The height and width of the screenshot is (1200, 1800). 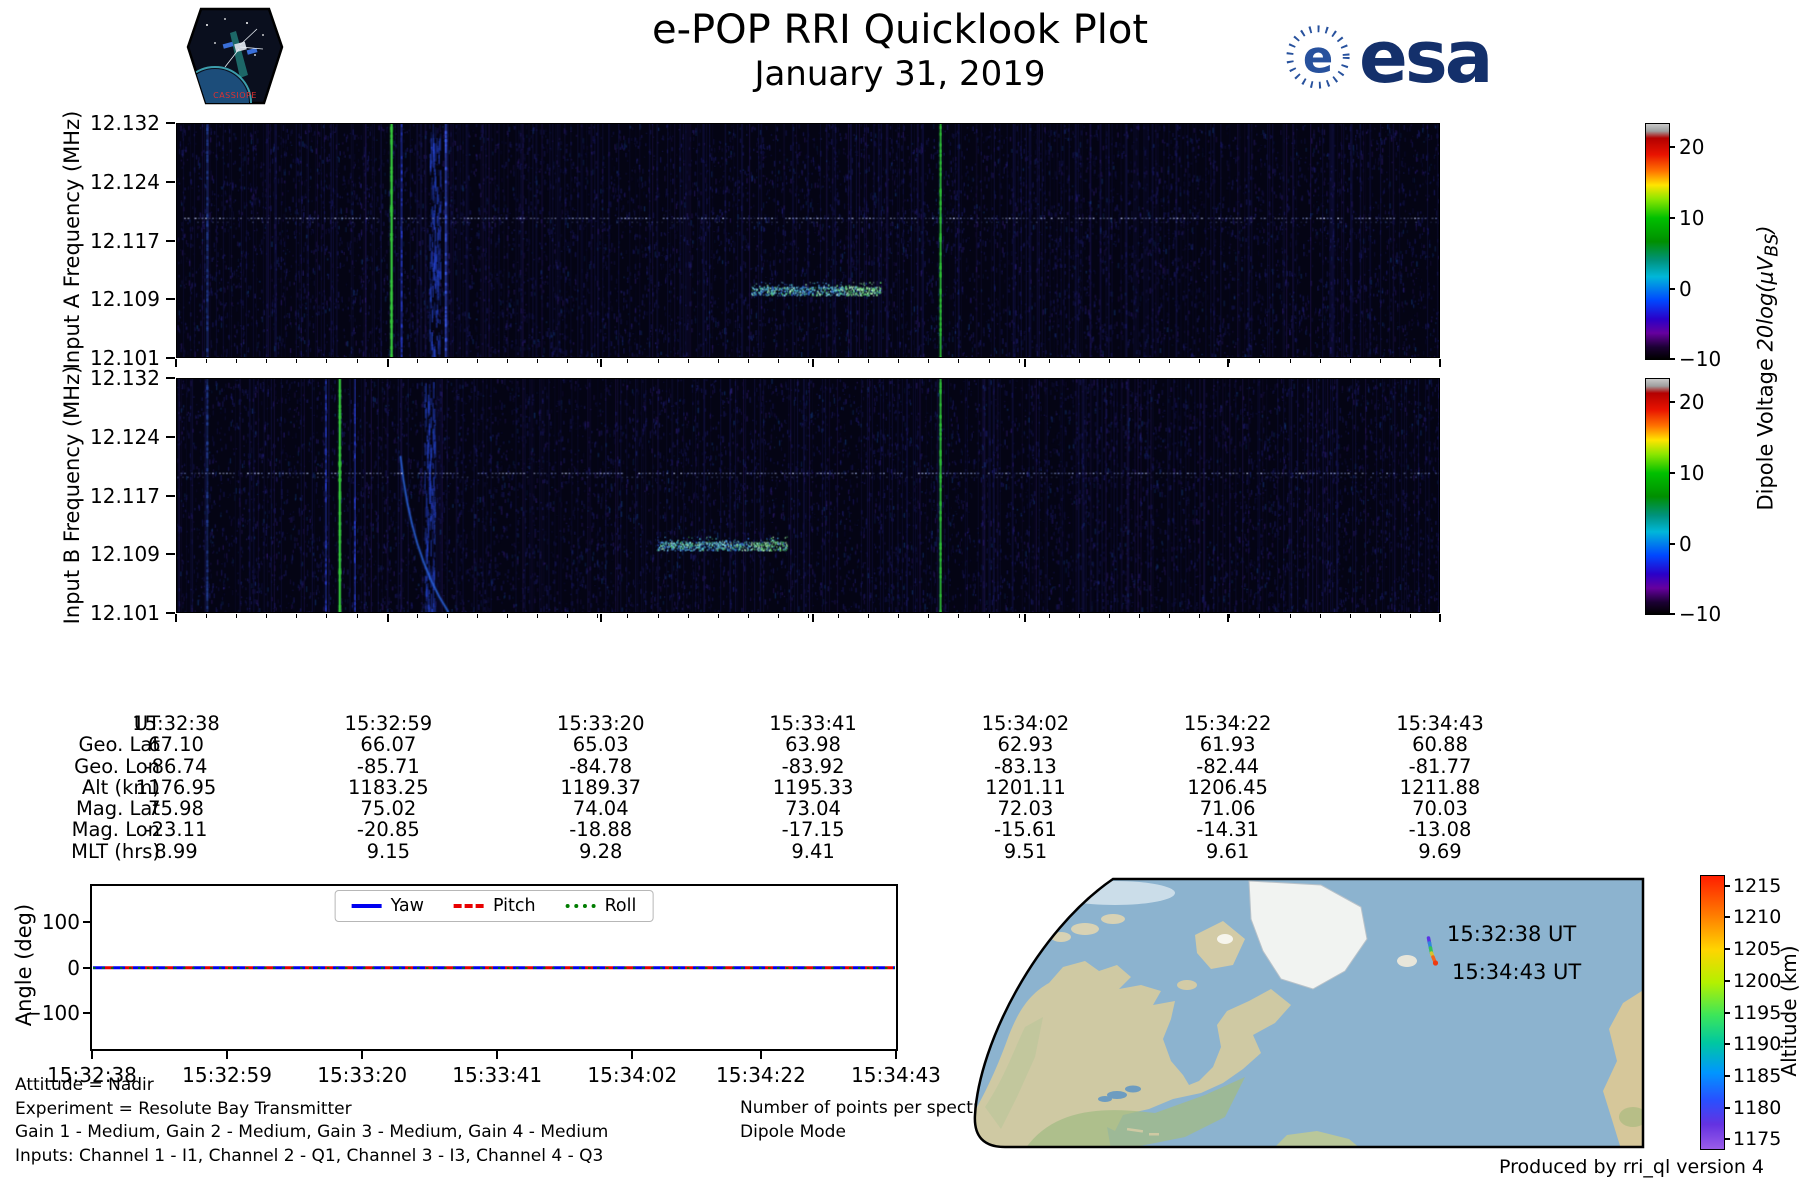 I want to click on ephemeris-value: -83.92, so click(x=813, y=766).